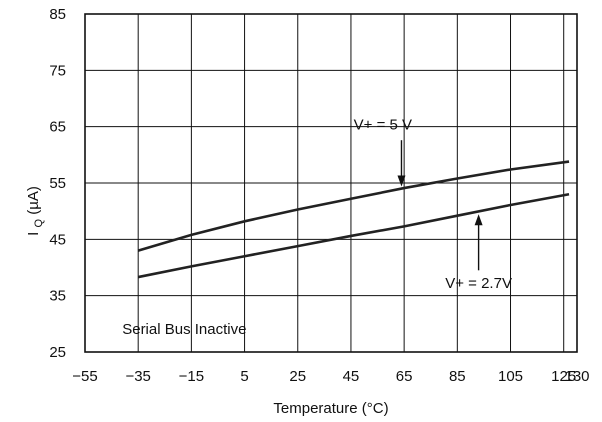 This screenshot has height=422, width=602. Describe the element at coordinates (57, 352) in the screenshot. I see `y-tick-label: 25` at that location.